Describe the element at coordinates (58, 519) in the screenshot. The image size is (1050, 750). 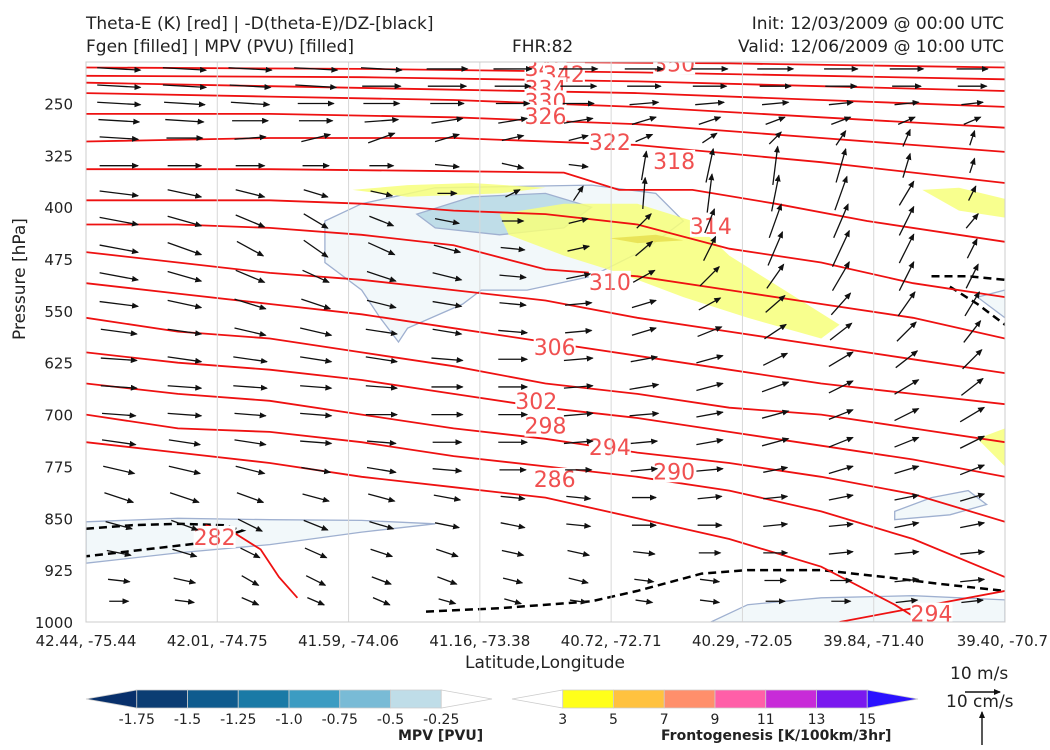
I see `y-tick-label: 850` at that location.